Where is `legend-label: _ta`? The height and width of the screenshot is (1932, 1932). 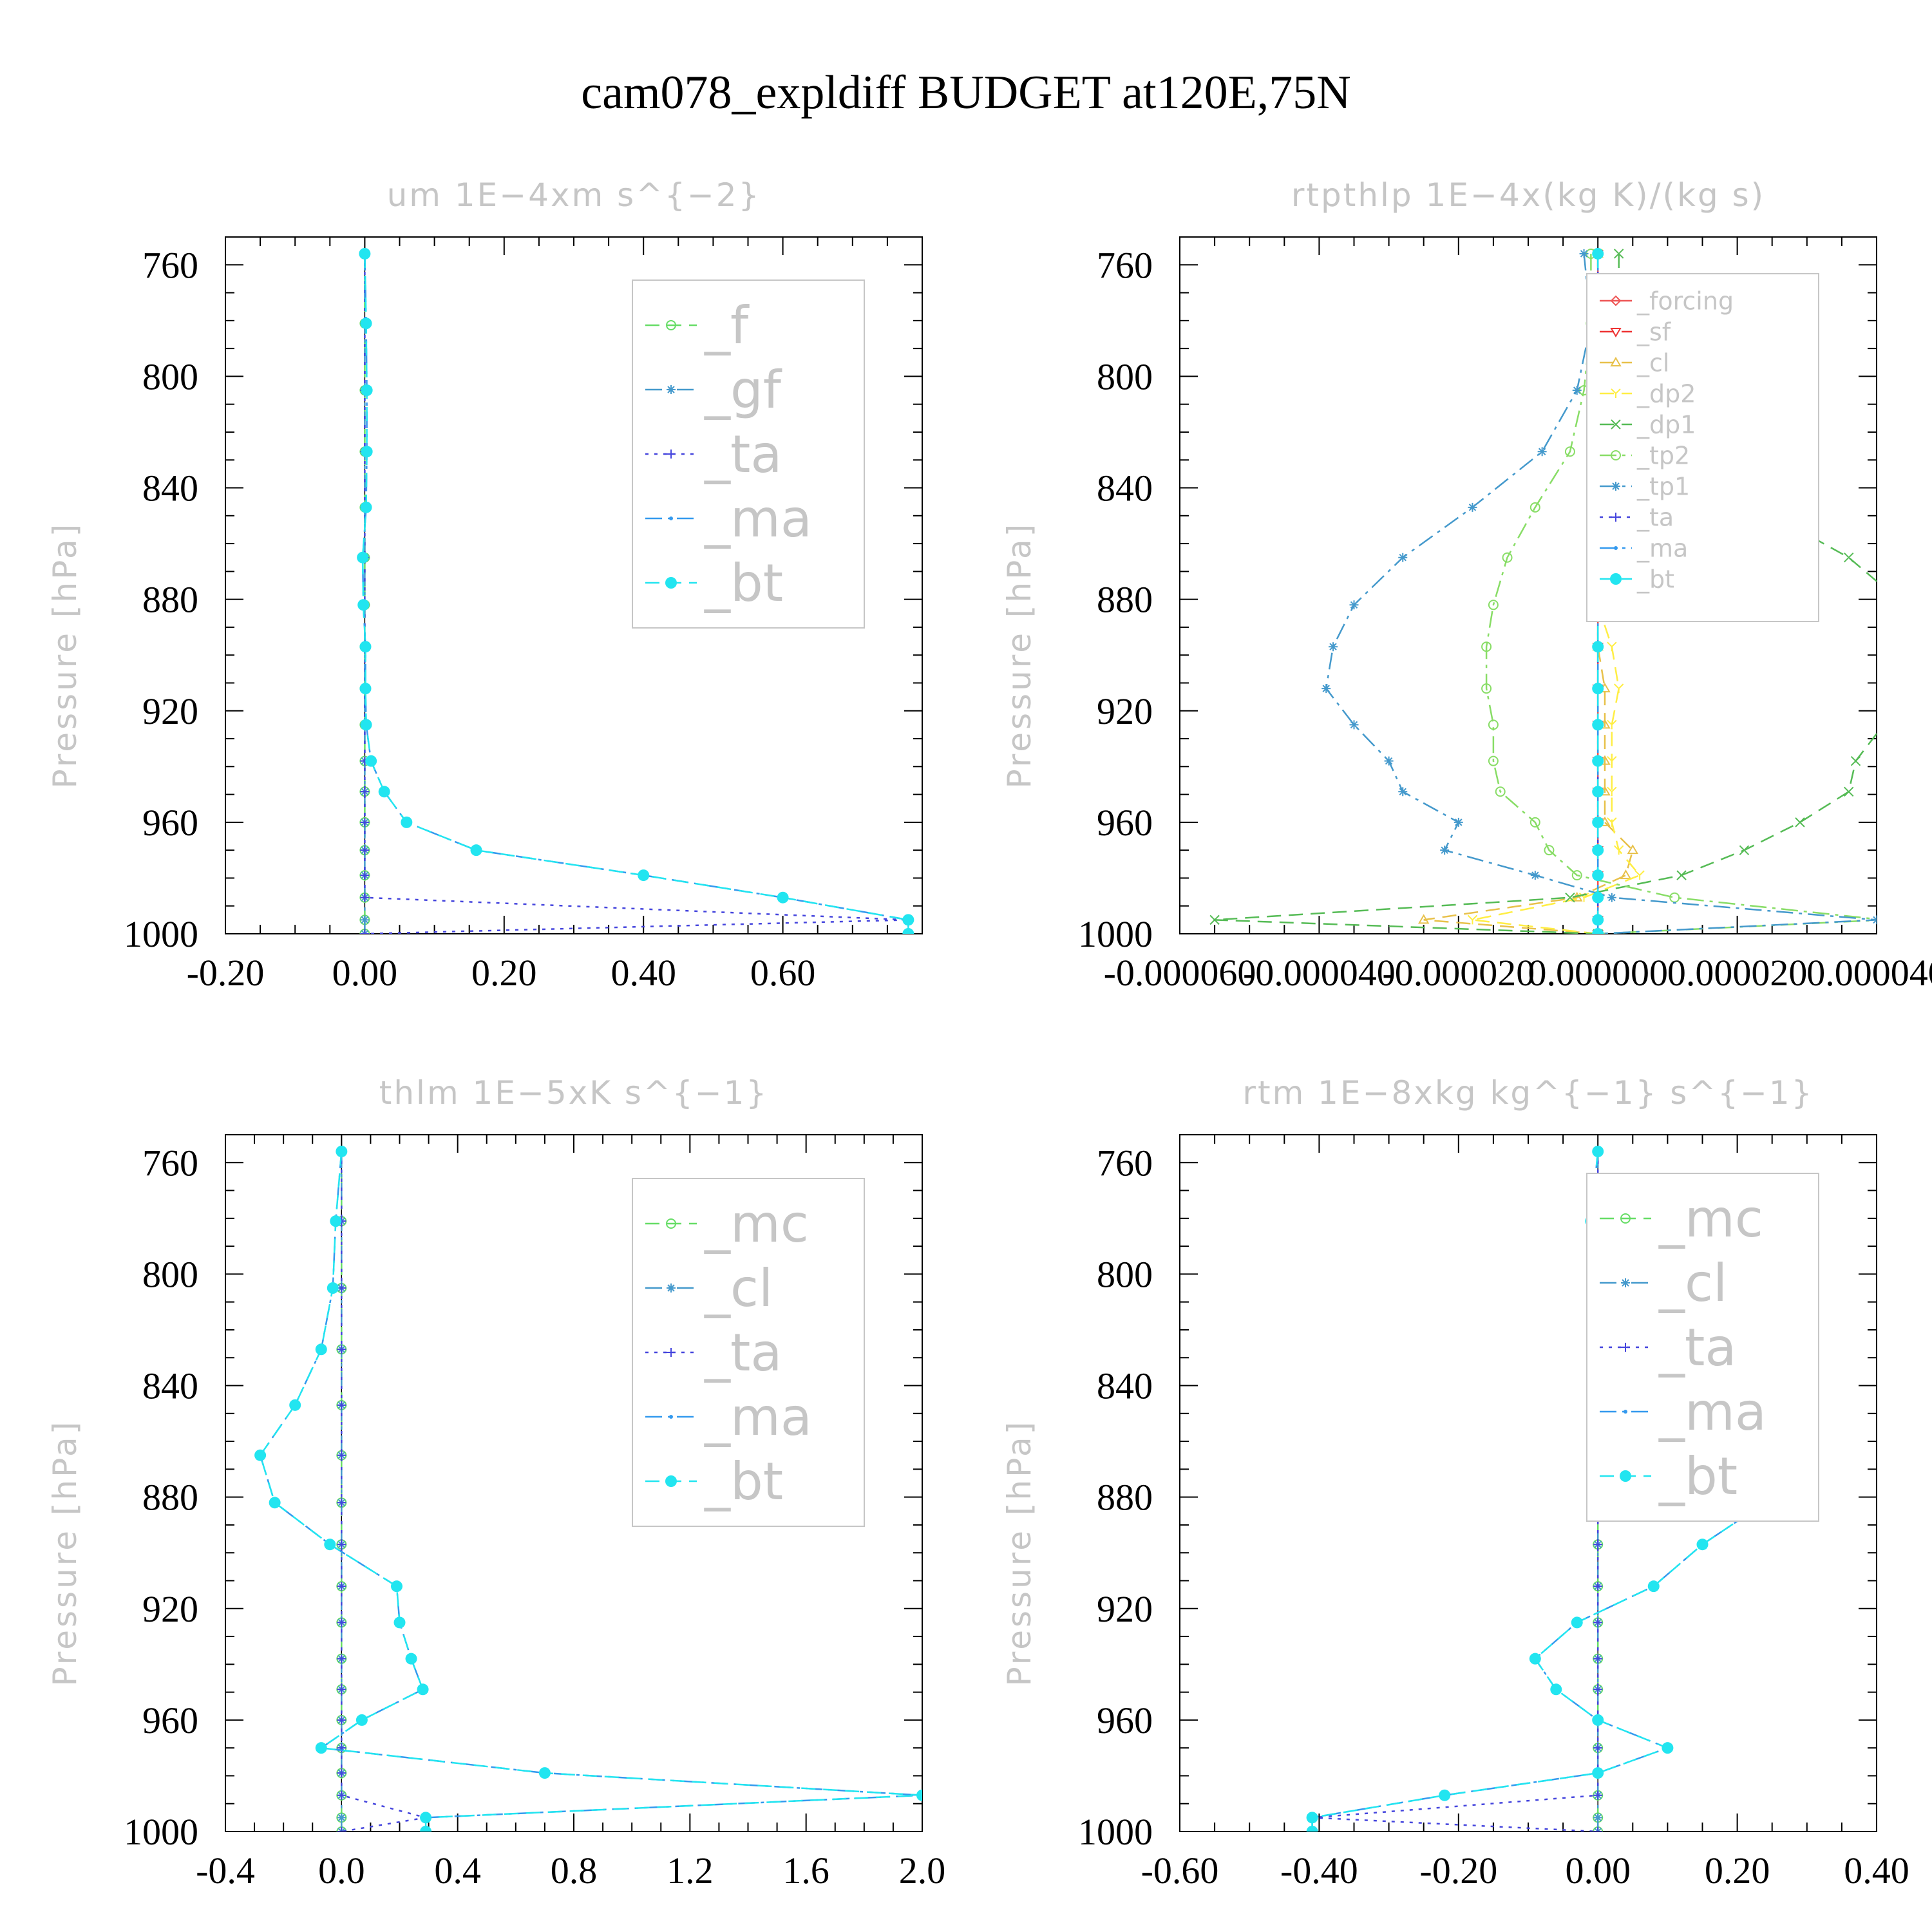 legend-label: _ta is located at coordinates (743, 454).